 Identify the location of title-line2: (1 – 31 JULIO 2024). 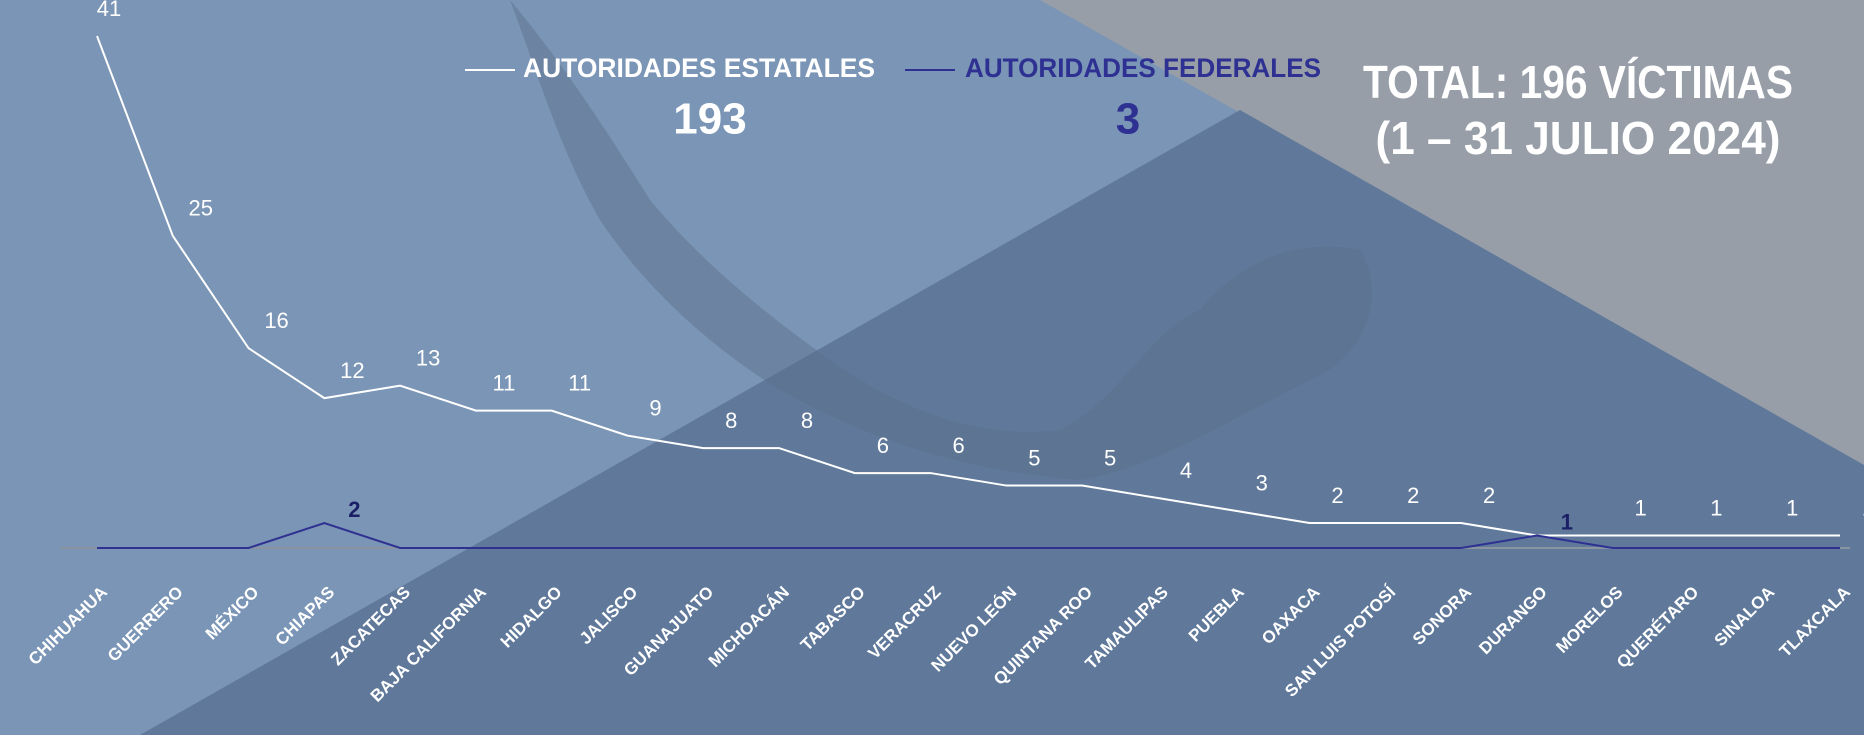
(1578, 138).